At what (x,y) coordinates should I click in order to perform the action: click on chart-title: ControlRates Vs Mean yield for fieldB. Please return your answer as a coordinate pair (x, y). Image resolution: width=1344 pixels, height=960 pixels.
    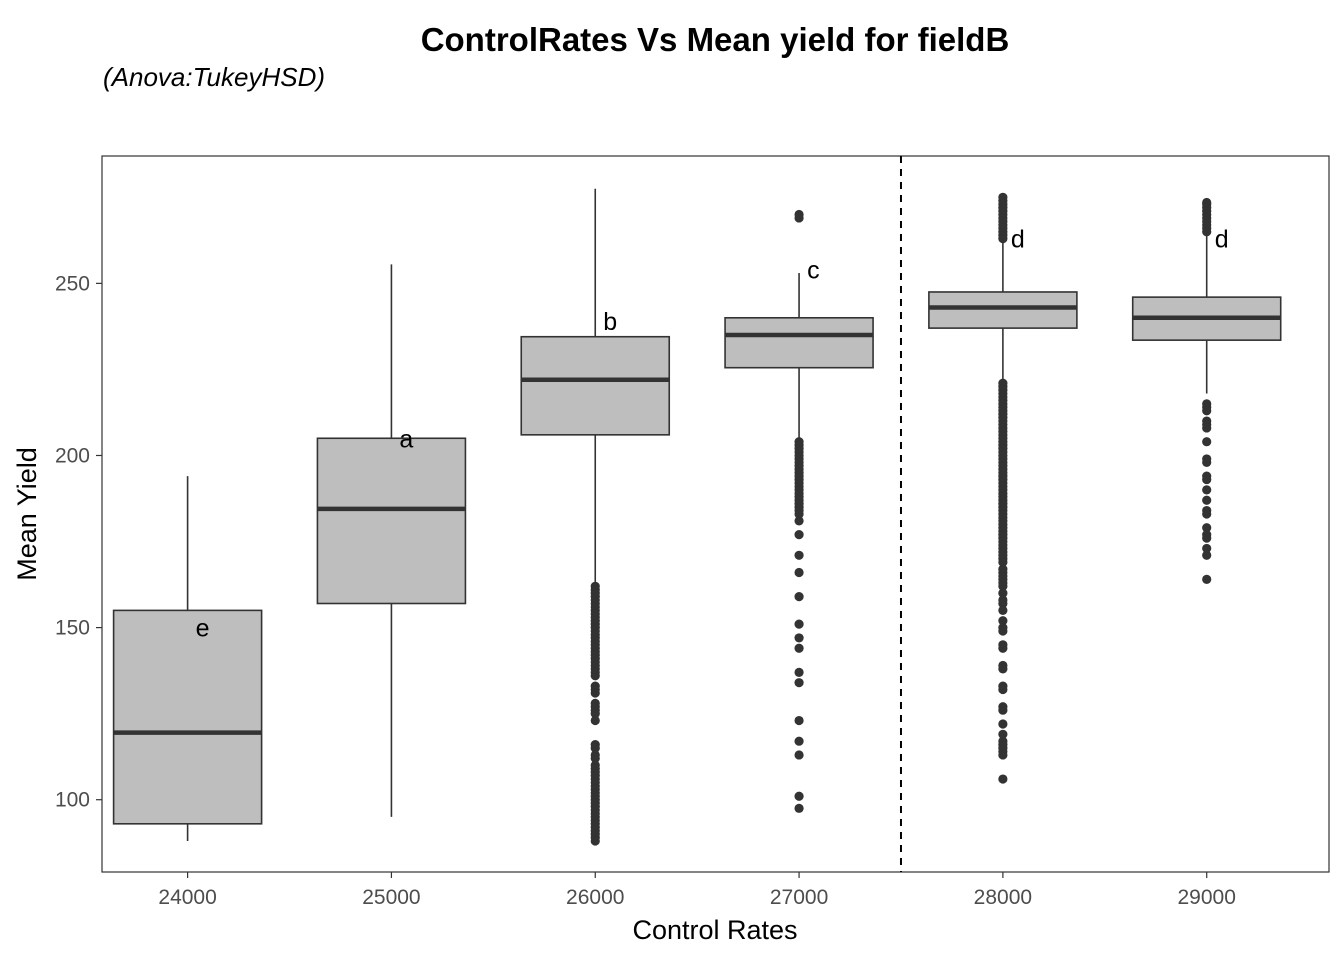
    Looking at the image, I should click on (715, 39).